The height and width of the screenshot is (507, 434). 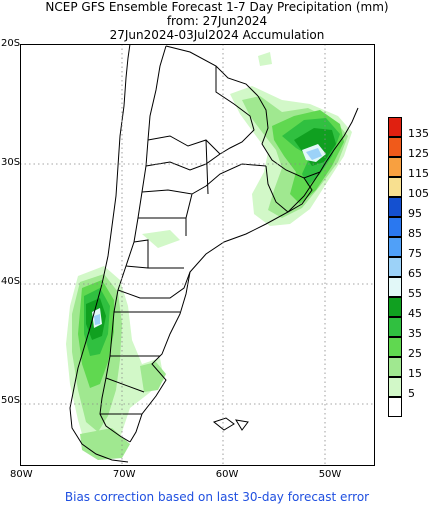 I want to click on legend-label: 85, so click(x=415, y=233).